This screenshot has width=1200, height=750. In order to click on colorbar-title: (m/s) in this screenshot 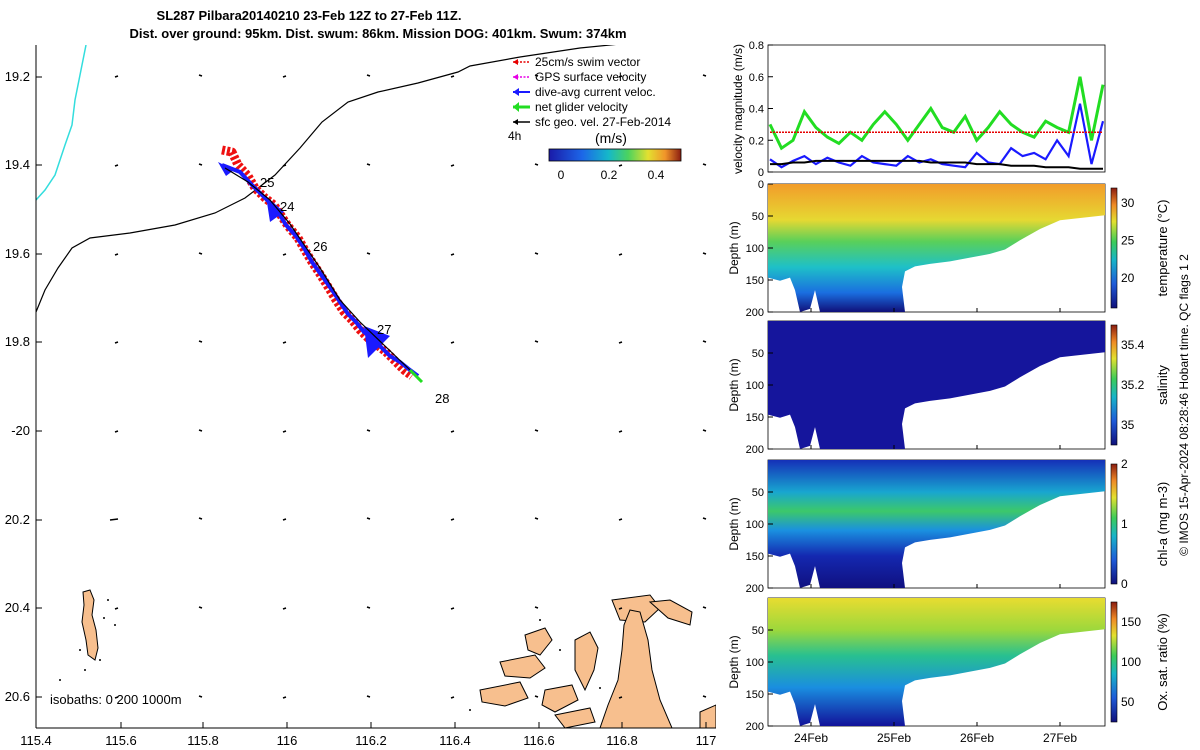, I will do `click(611, 138)`.